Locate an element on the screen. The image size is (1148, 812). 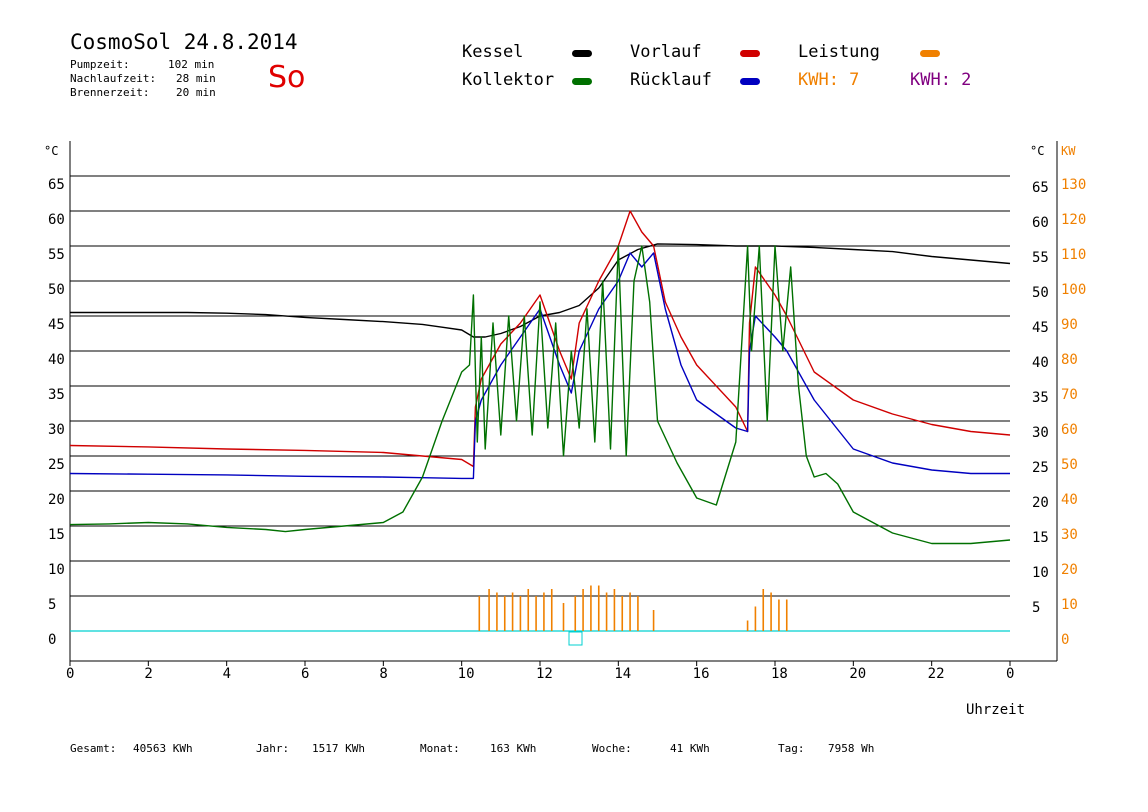
series-line-kessel is located at coordinates (540, 290).